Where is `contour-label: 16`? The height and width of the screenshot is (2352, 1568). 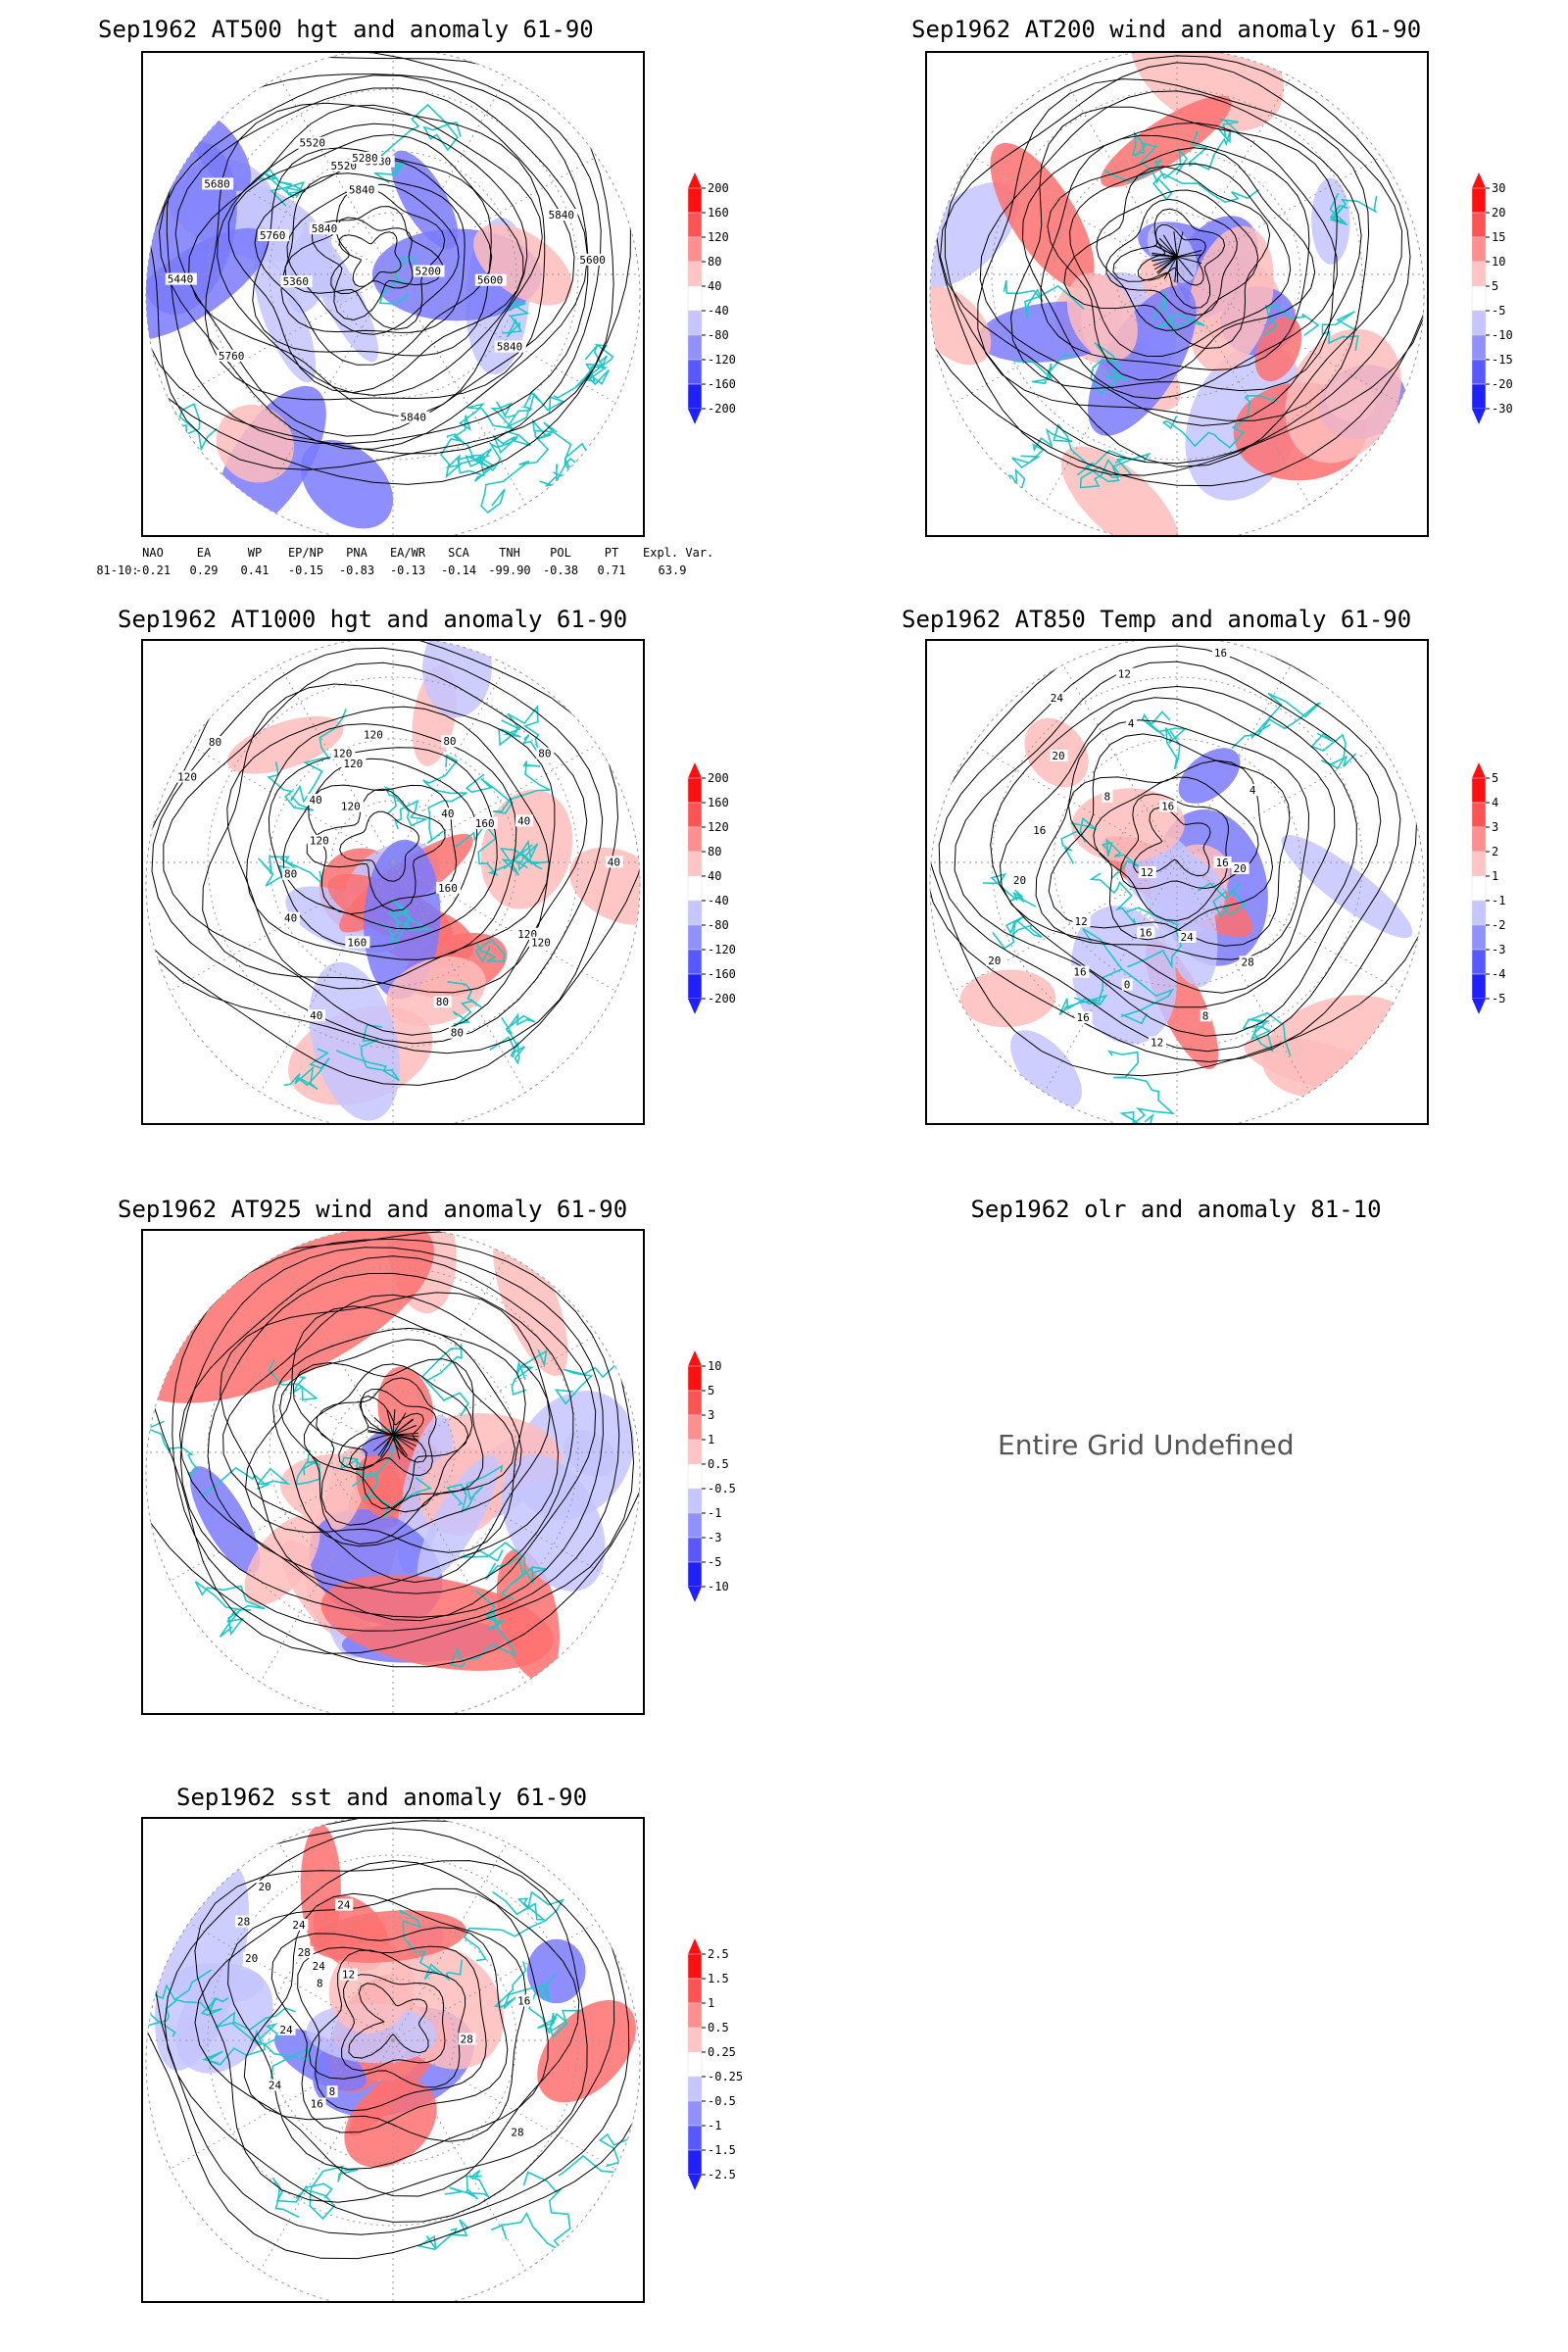
contour-label: 16 is located at coordinates (1083, 1017).